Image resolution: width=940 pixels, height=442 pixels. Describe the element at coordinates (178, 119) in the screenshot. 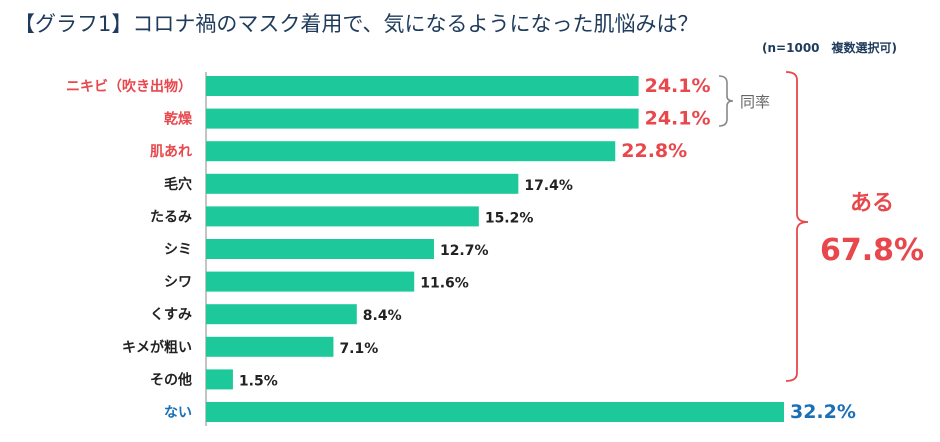

I see `category-label-1: 乾燥` at that location.